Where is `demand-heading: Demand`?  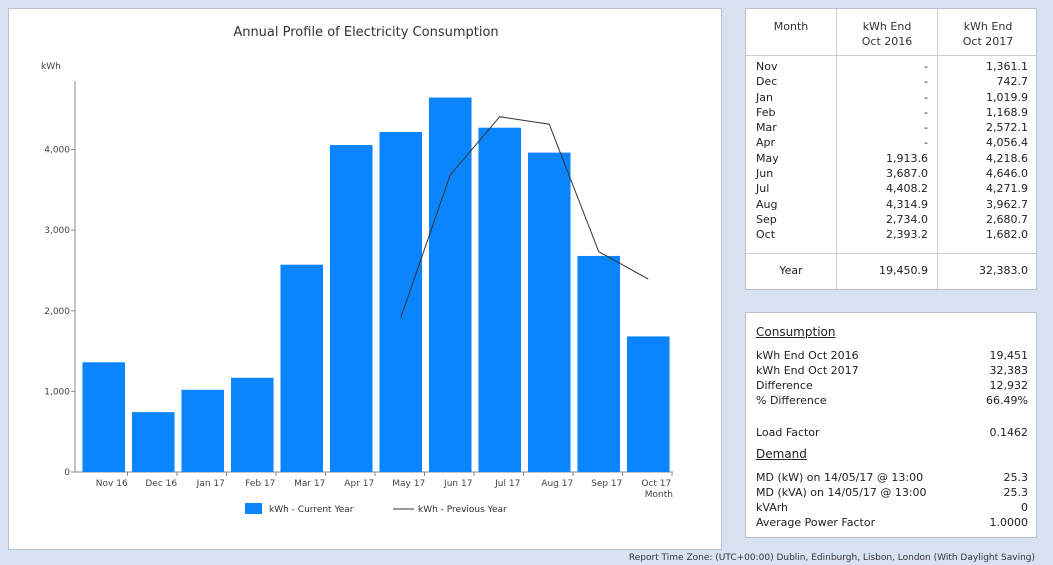
demand-heading: Demand is located at coordinates (781, 454).